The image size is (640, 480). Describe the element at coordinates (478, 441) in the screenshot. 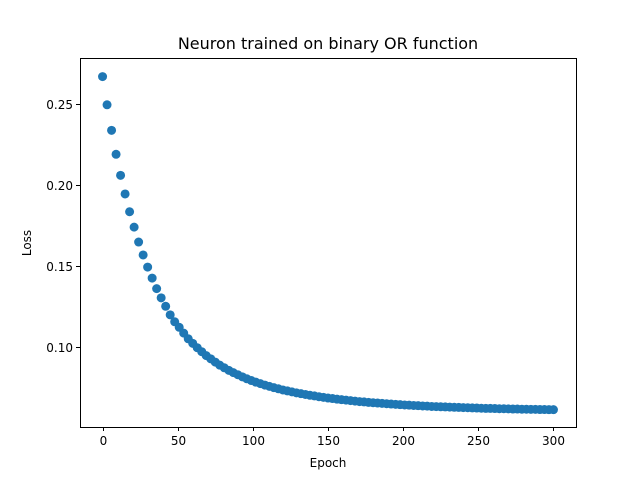

I see `x-tick-label: 250` at that location.